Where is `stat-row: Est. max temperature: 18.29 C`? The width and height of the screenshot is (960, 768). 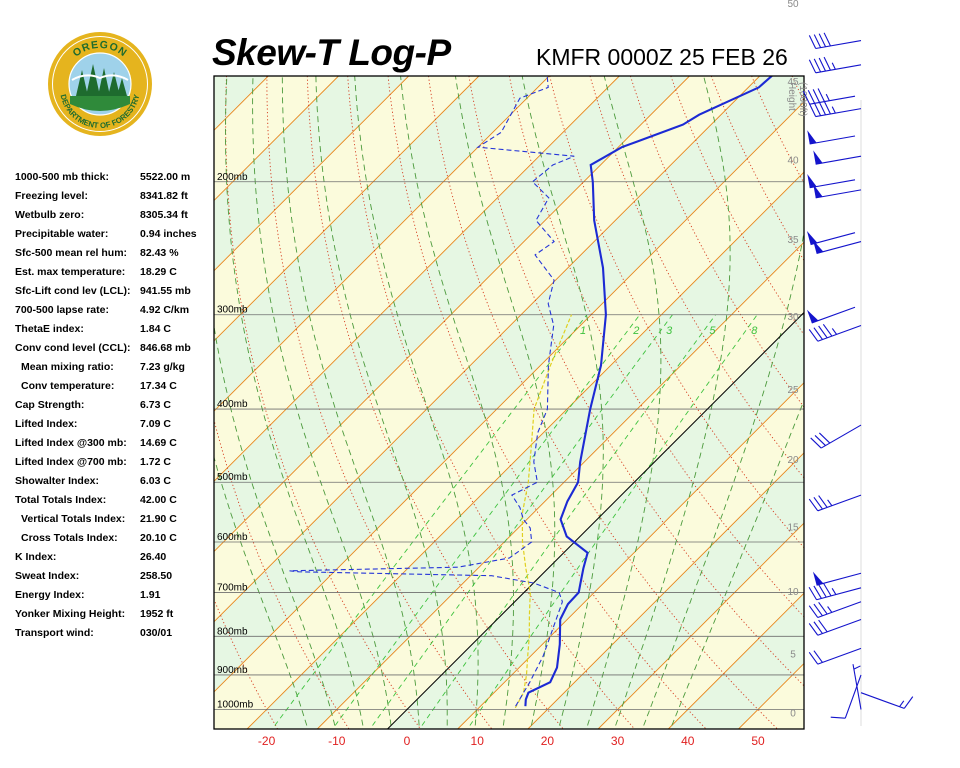
stat-row: Est. max temperature: 18.29 C is located at coordinates (115, 272).